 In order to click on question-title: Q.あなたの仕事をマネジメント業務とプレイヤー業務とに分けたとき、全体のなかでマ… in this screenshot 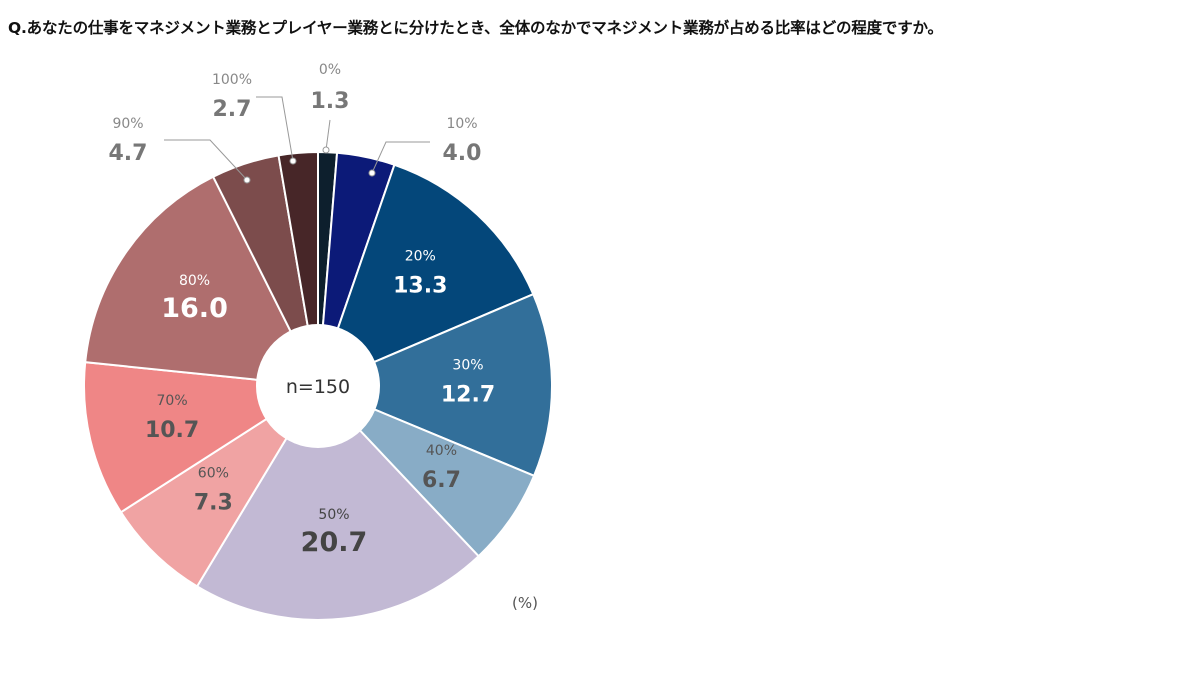, I will do `click(475, 28)`.